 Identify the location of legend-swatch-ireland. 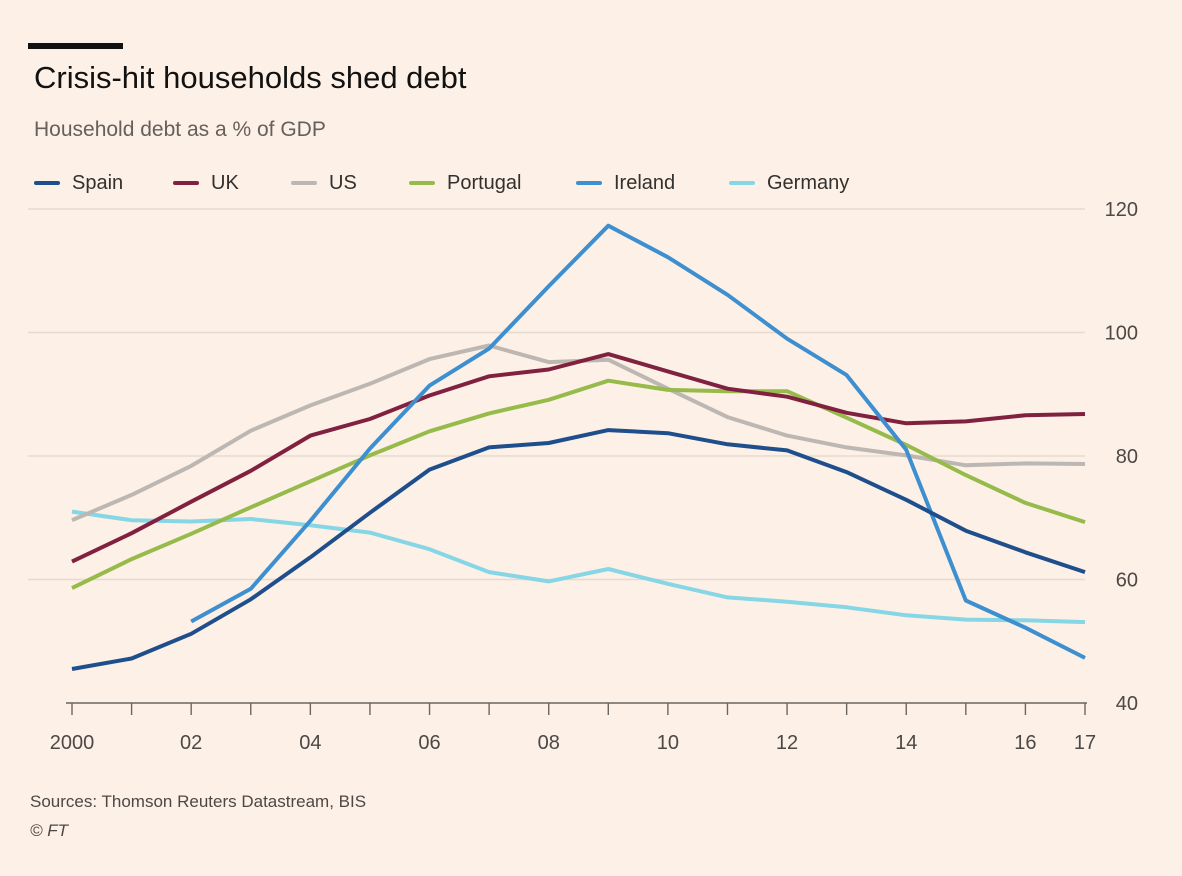
(589, 183).